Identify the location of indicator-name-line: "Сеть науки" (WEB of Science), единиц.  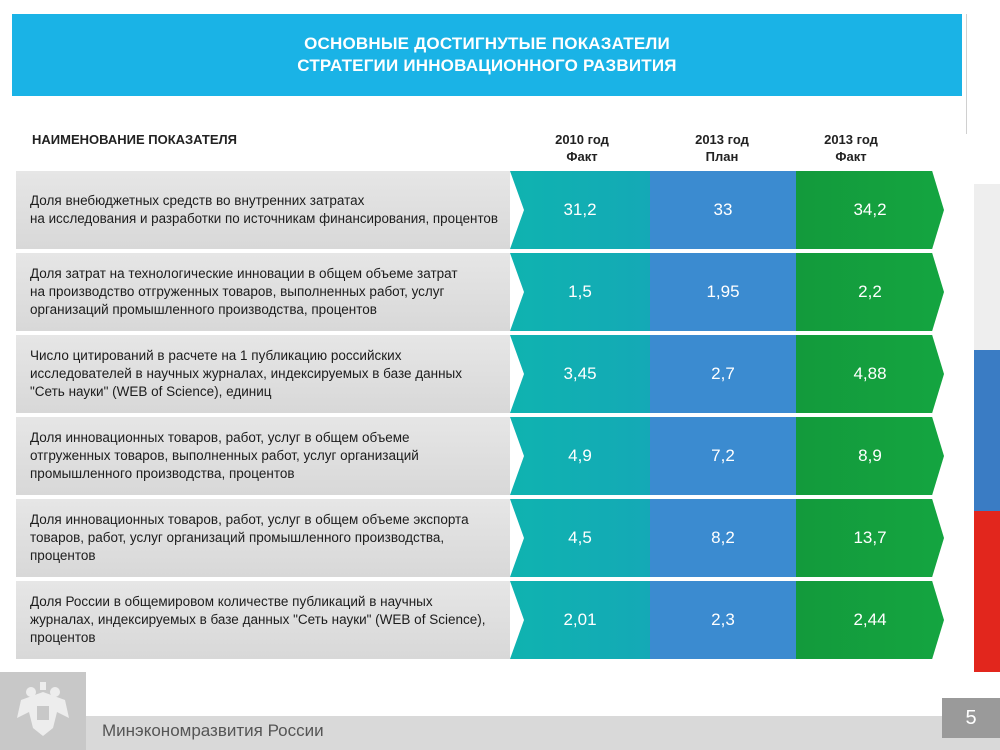
(151, 391).